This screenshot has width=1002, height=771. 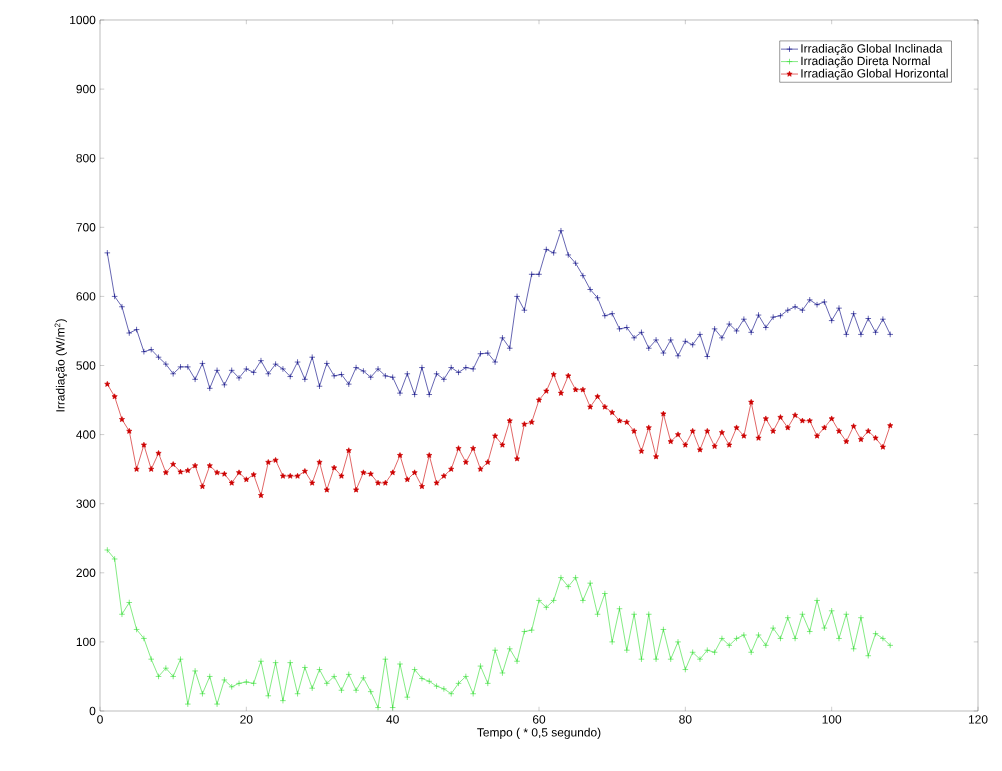 What do you see at coordinates (392, 719) in the screenshot?
I see `x-tick-label: 40` at bounding box center [392, 719].